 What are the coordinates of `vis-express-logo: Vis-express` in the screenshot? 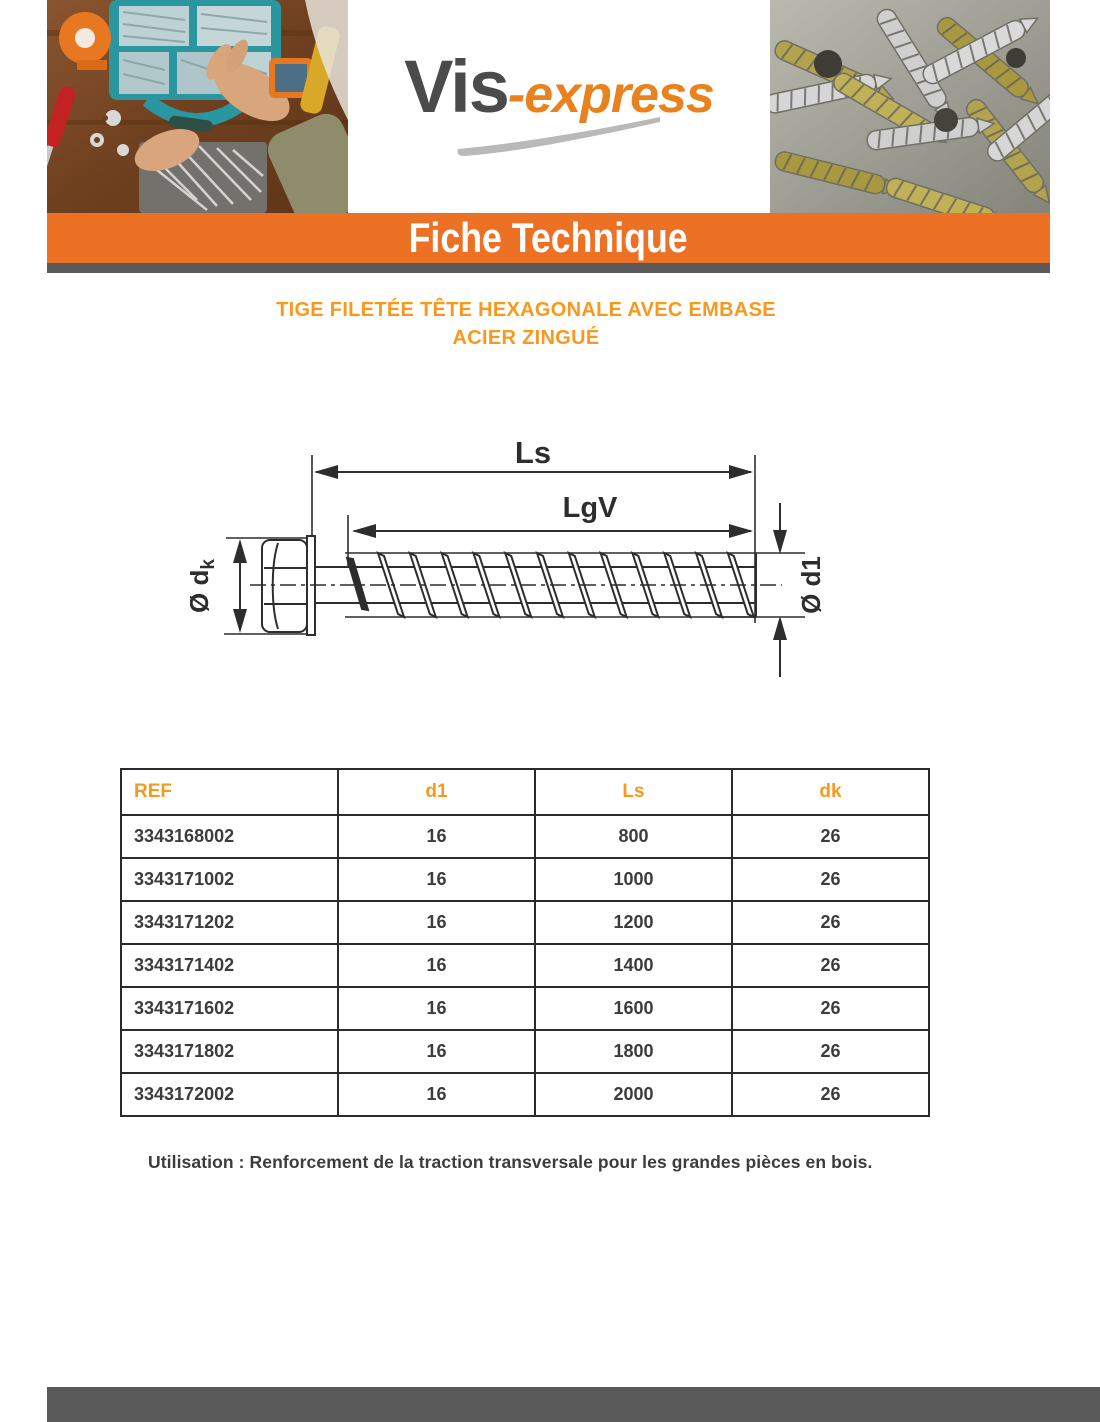 It's located at (559, 100).